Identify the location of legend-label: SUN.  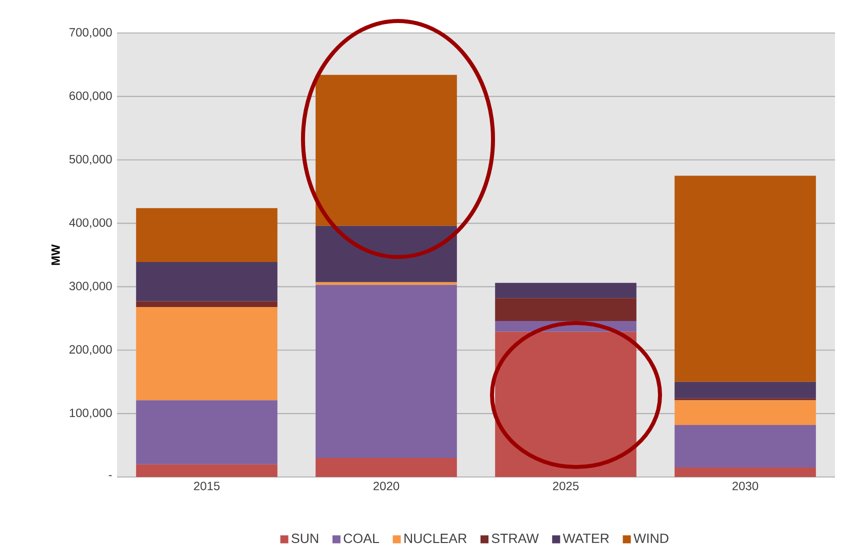
(305, 539).